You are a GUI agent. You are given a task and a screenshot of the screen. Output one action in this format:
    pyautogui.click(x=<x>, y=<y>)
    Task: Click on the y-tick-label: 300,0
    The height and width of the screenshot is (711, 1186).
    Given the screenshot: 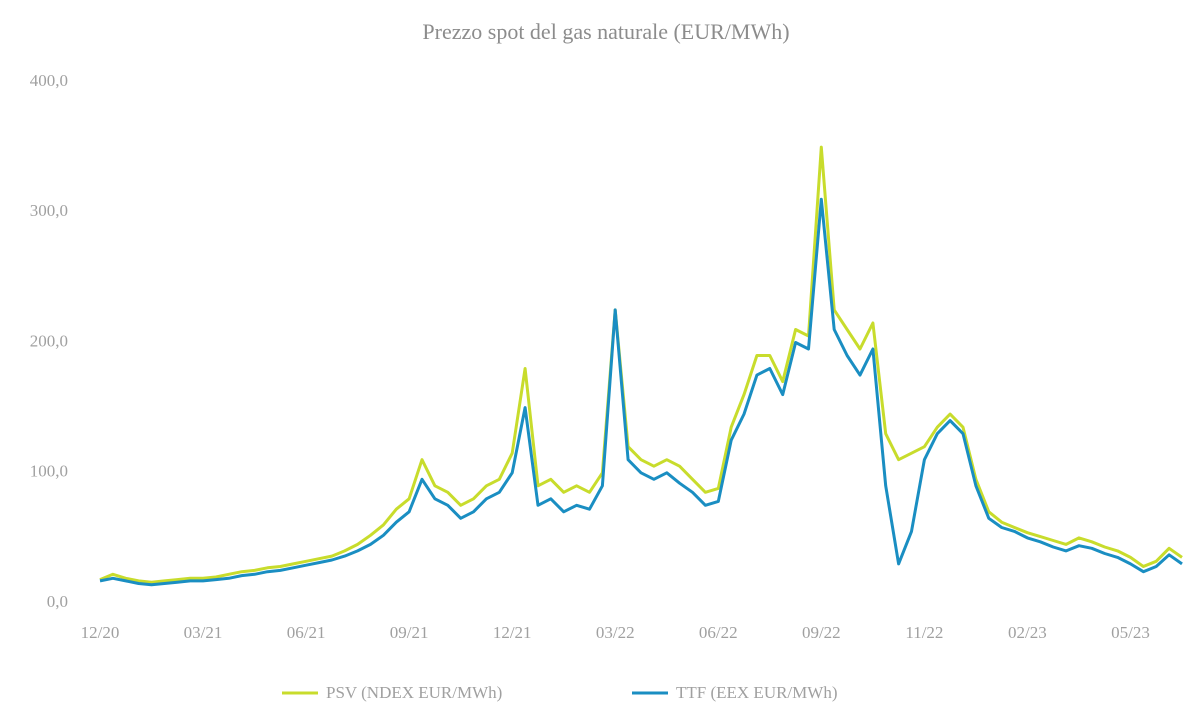 What is the action you would take?
    pyautogui.click(x=49, y=210)
    